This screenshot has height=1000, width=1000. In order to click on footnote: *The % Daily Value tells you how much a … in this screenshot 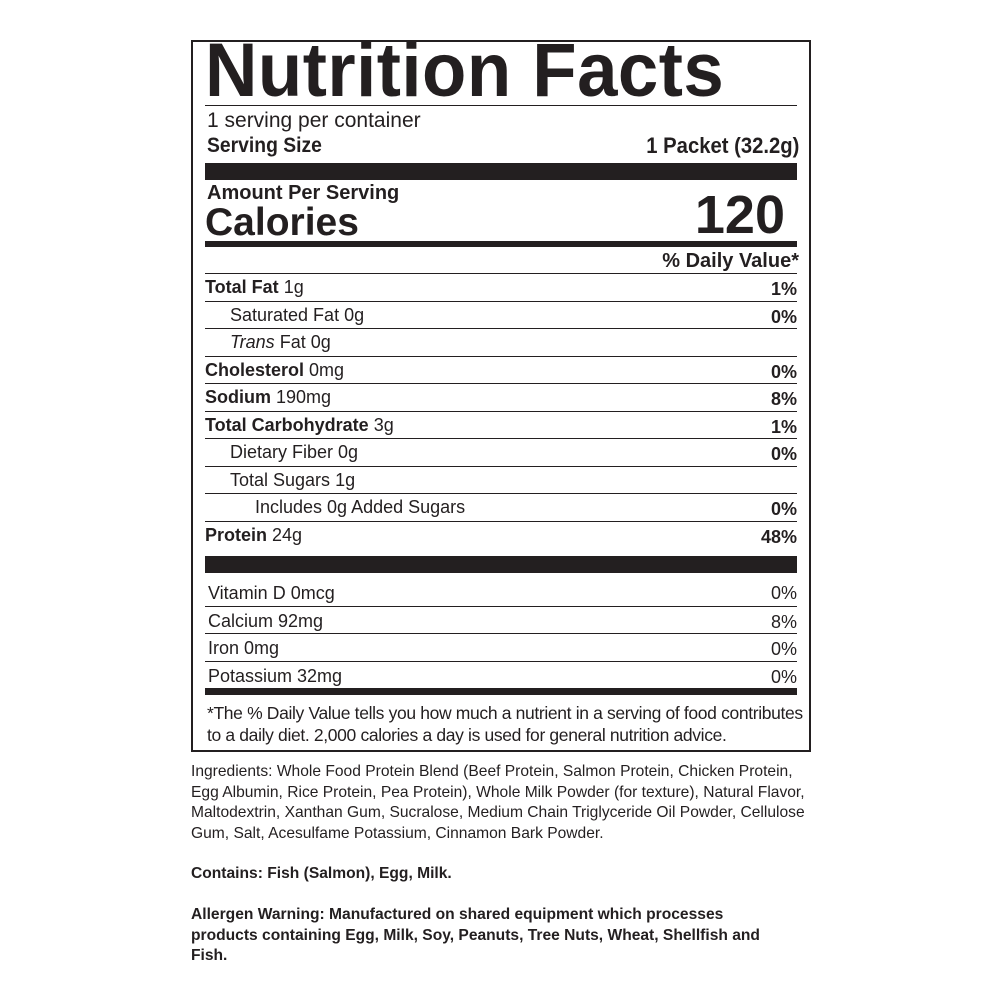, I will do `click(505, 724)`.